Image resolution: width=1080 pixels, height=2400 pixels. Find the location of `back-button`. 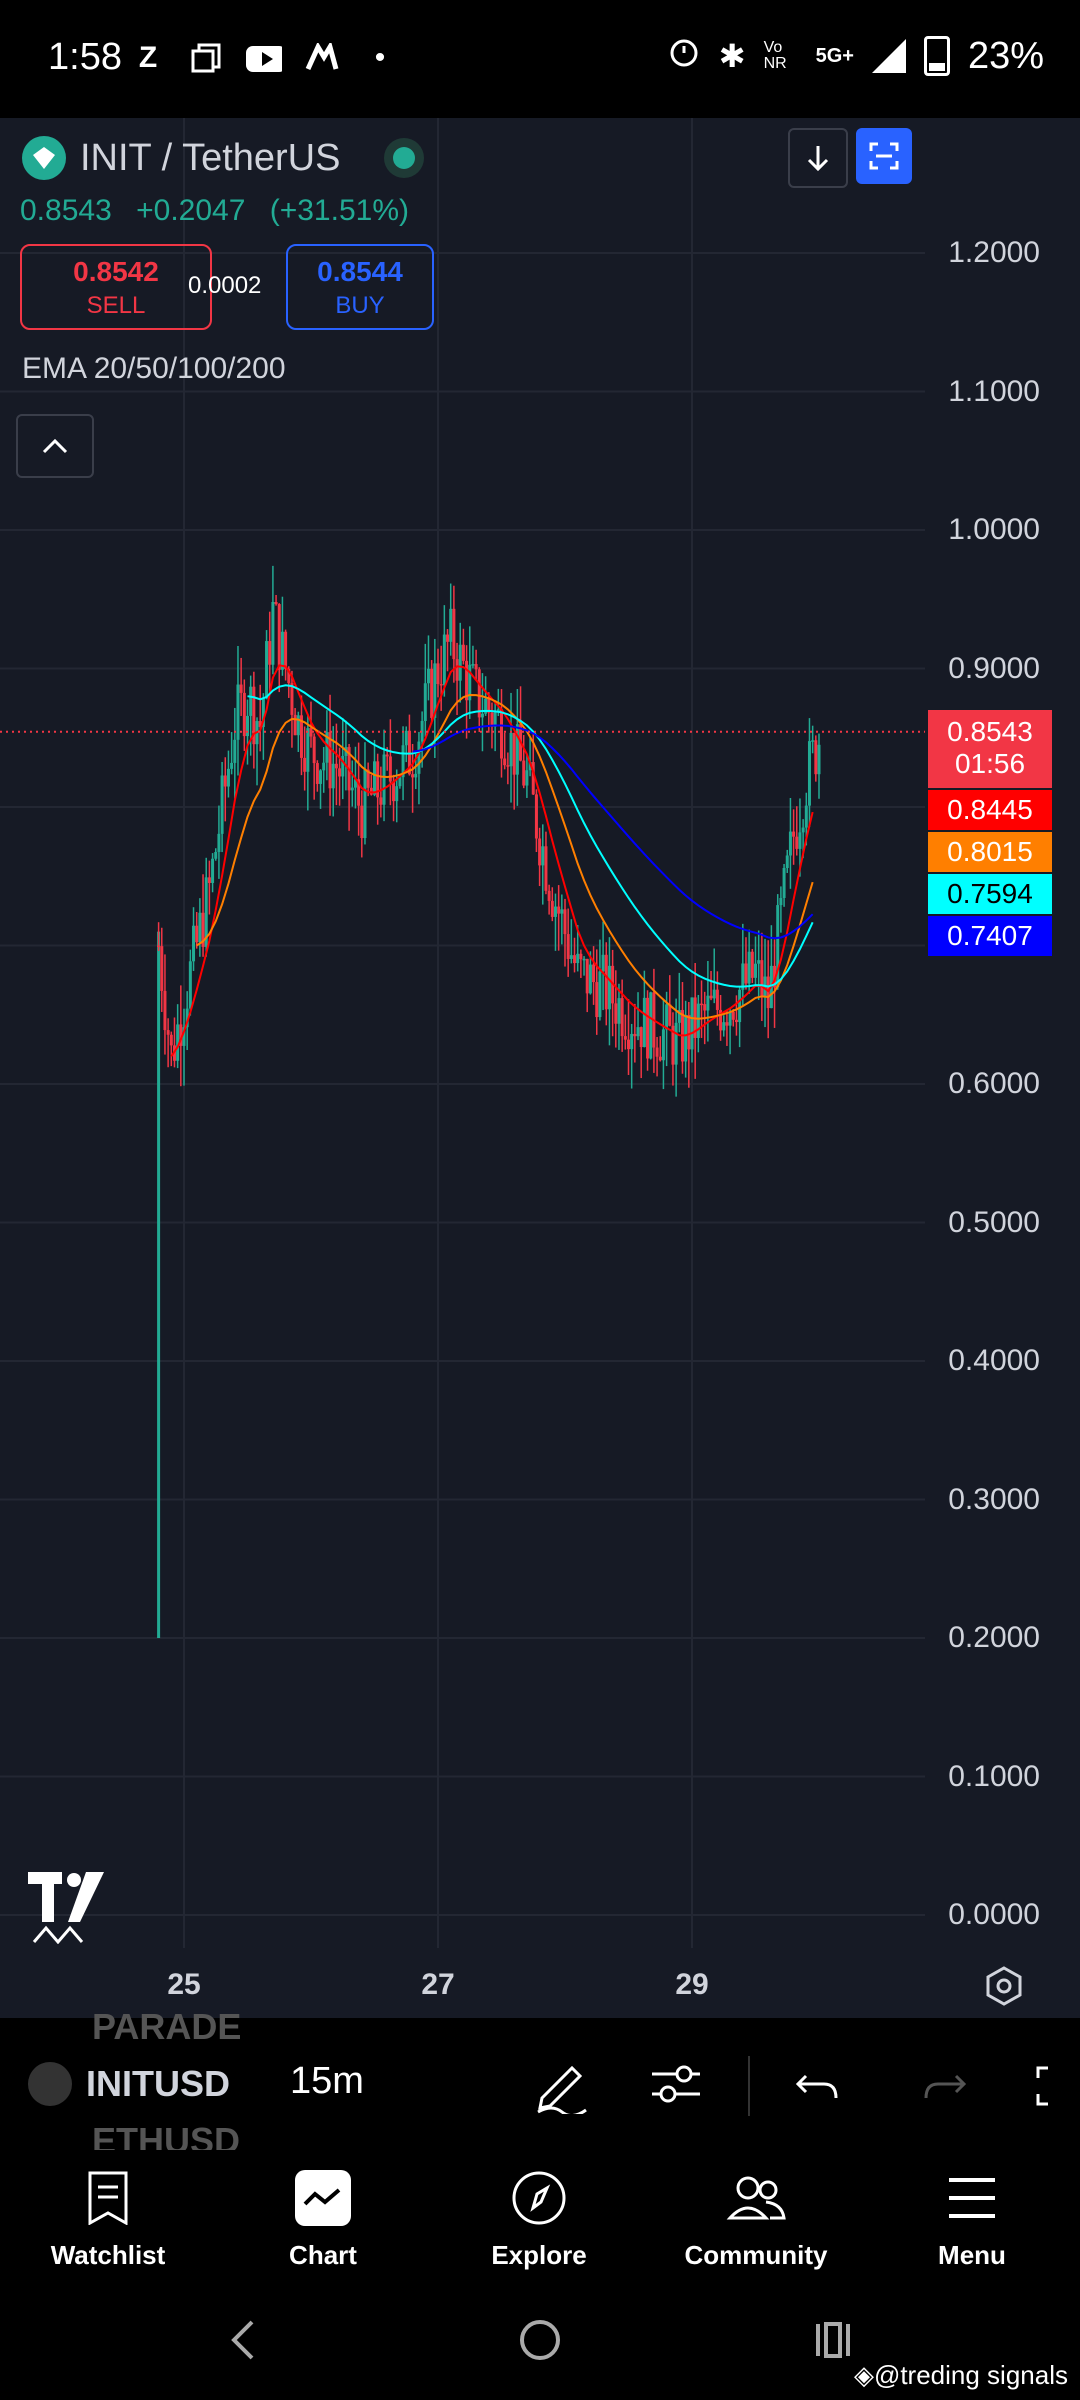

back-button is located at coordinates (244, 2342).